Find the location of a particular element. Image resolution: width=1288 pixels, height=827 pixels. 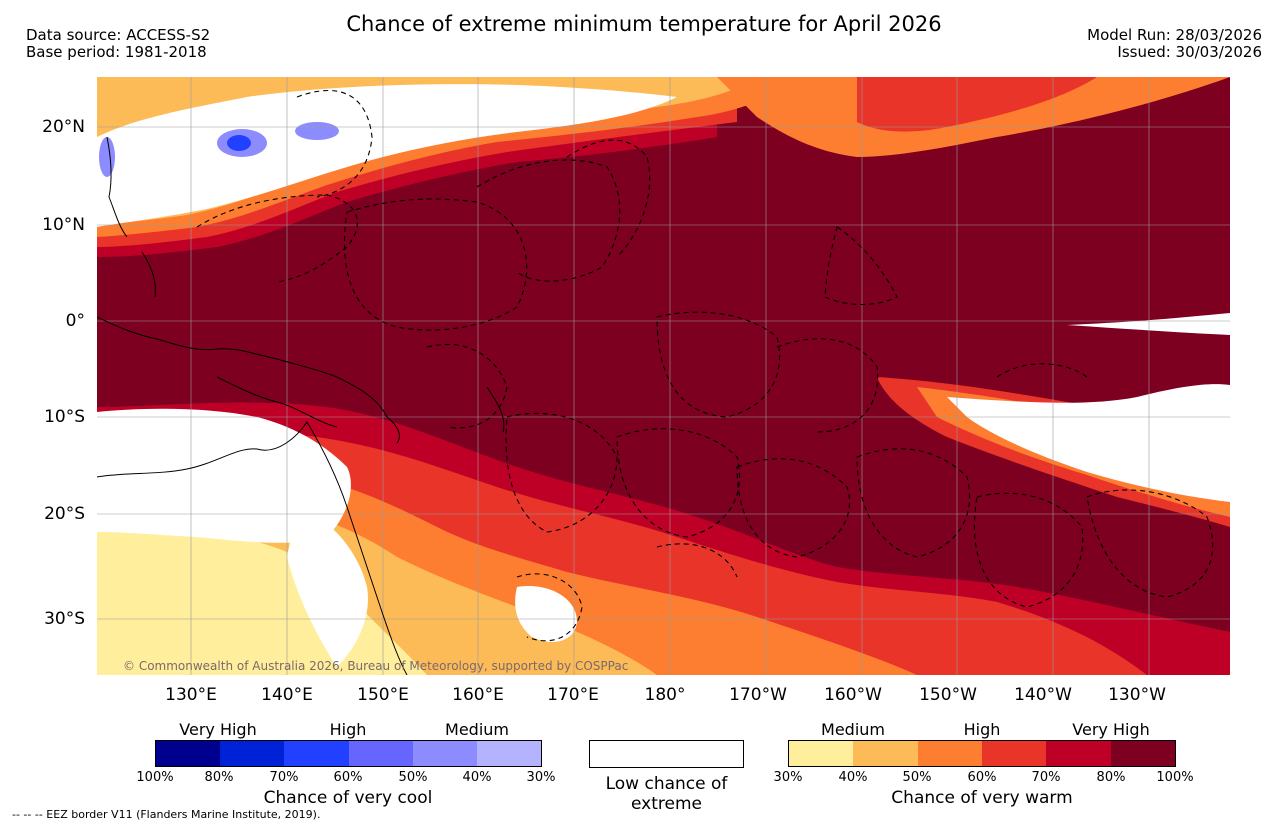

warm-tick: 30% is located at coordinates (788, 777).